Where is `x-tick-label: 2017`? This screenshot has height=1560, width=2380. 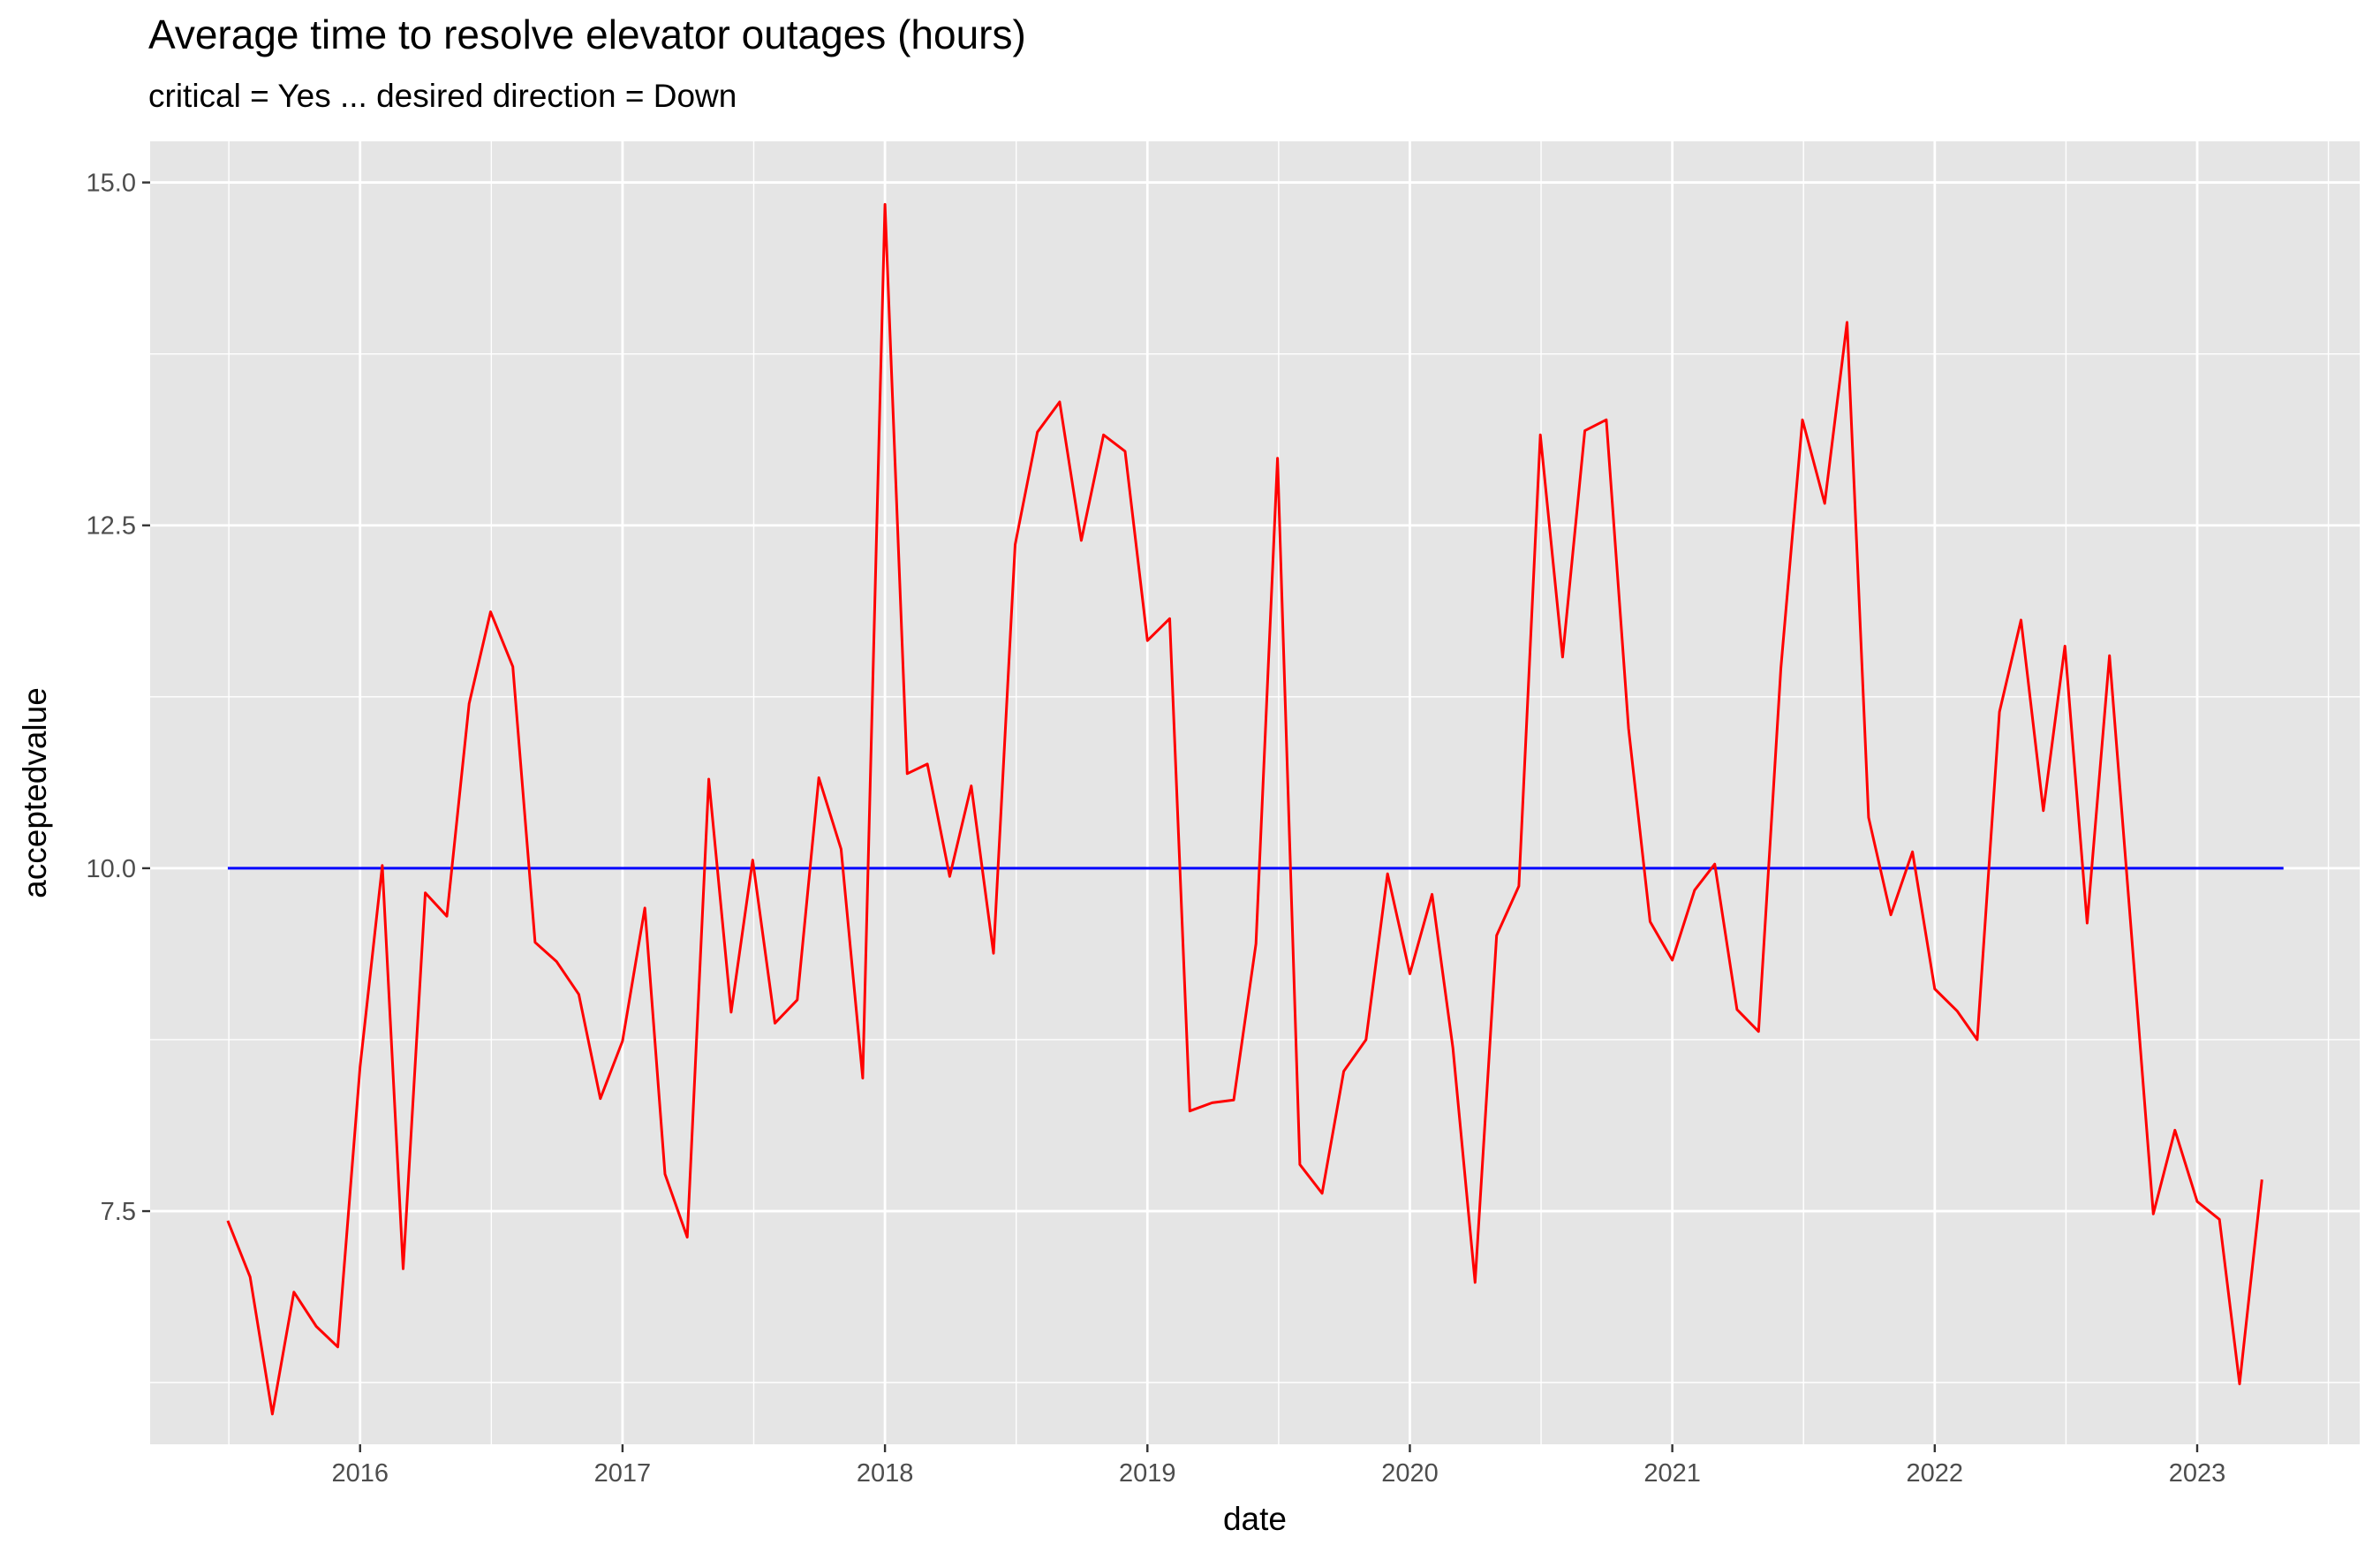
x-tick-label: 2017 is located at coordinates (623, 1473).